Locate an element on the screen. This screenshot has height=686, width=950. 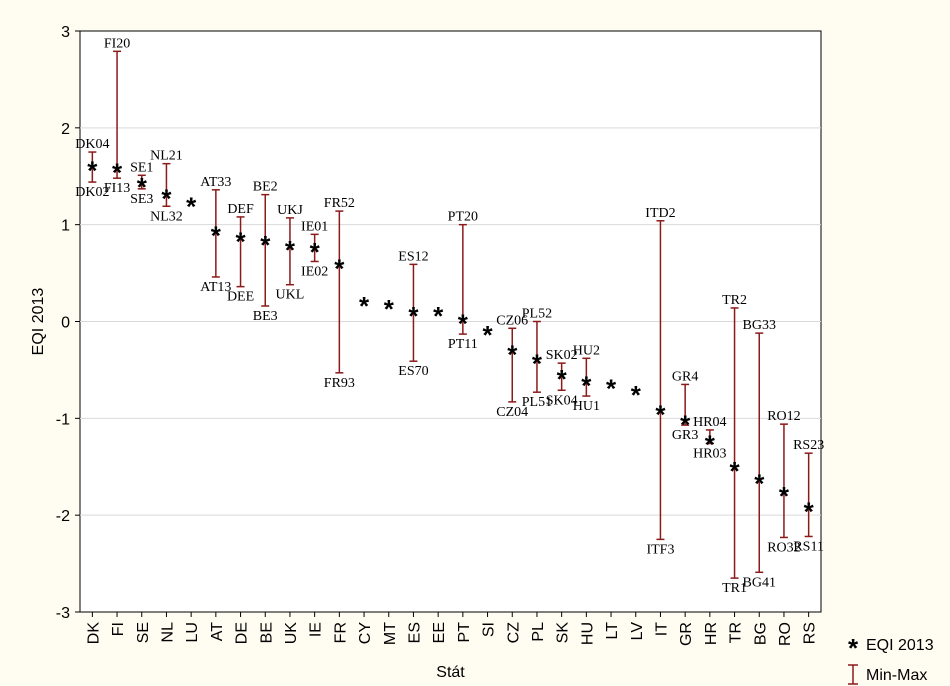
region-label-min: FR93 is located at coordinates (339, 383).